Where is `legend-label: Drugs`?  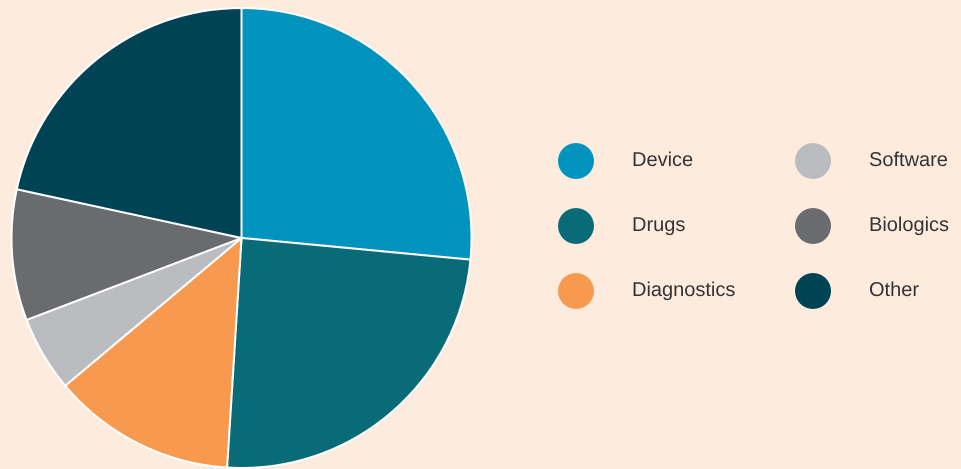
legend-label: Drugs is located at coordinates (659, 225).